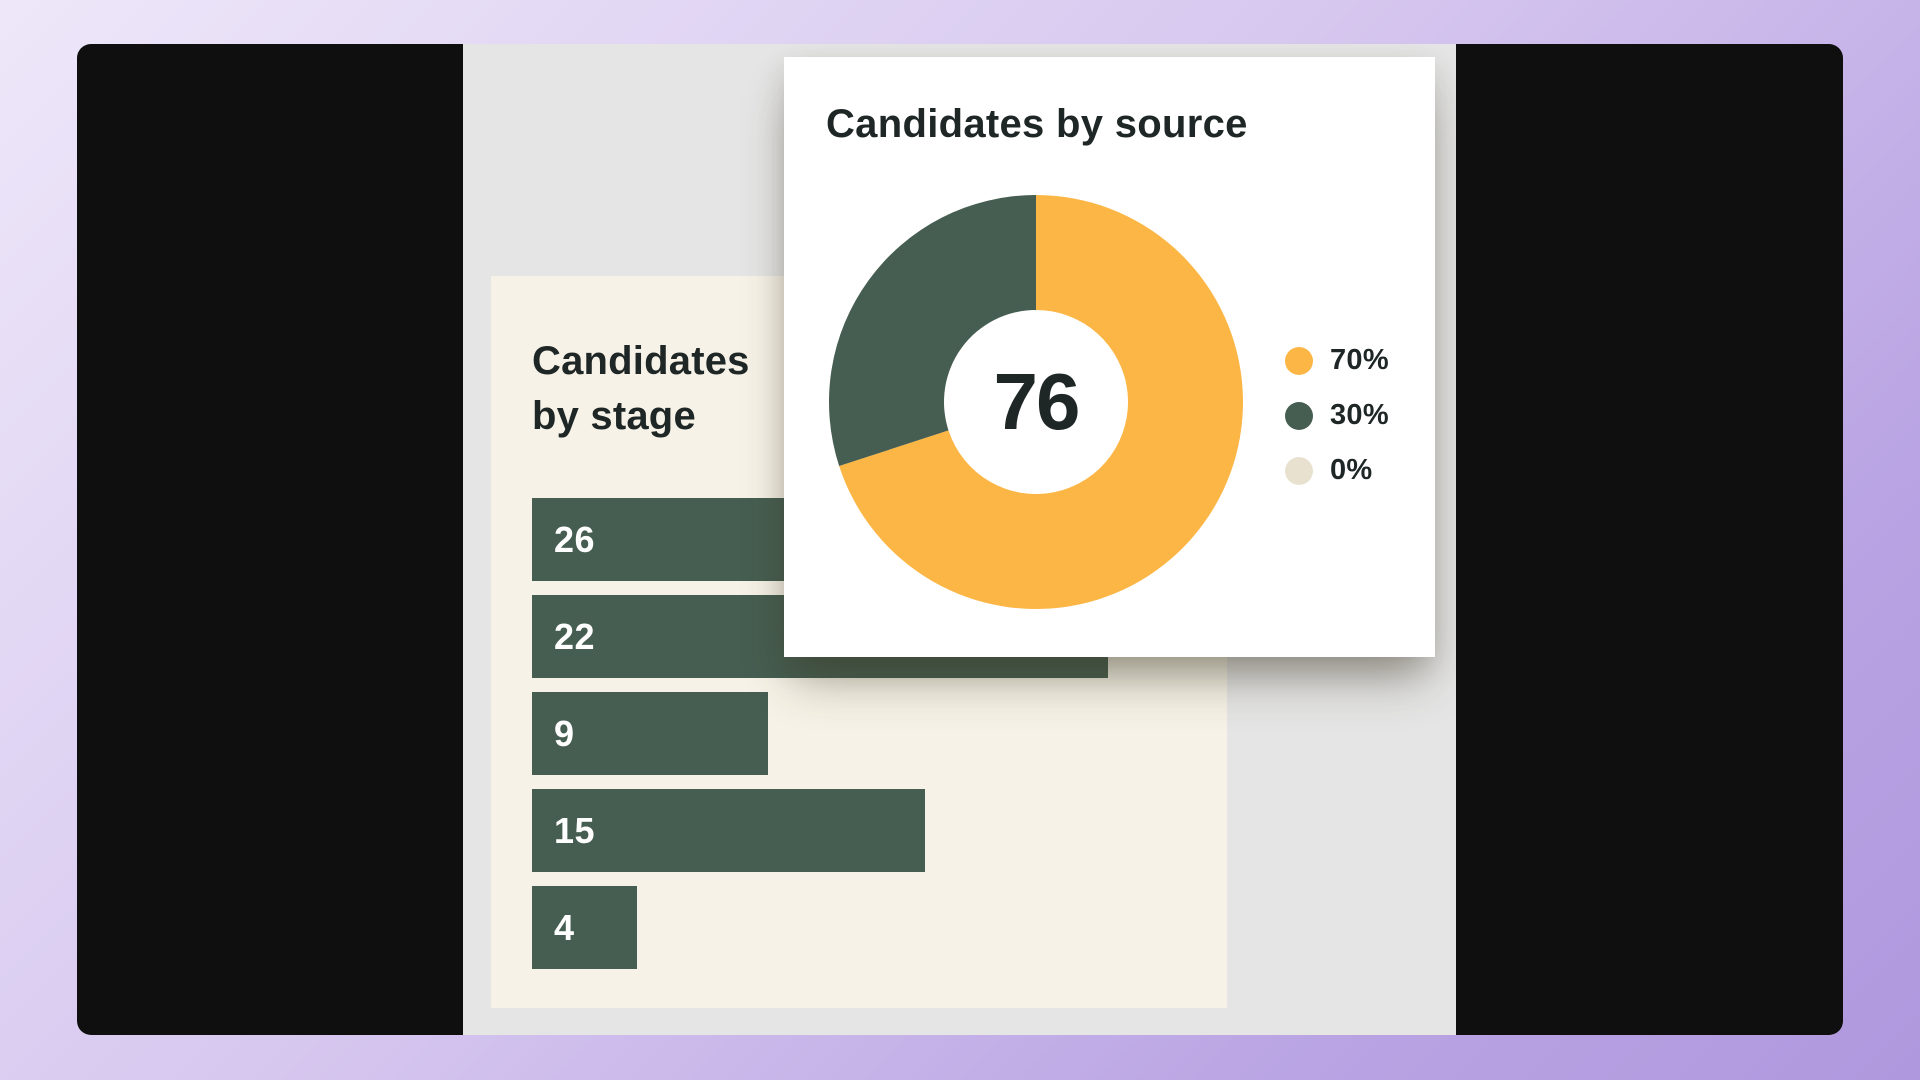 The image size is (1920, 1080). I want to click on stage-title-line2: by stage, so click(614, 416).